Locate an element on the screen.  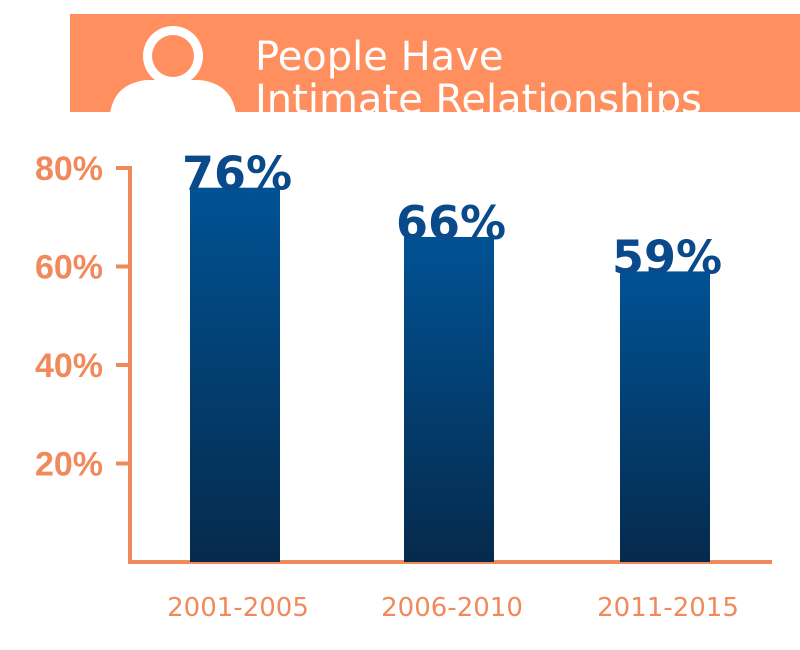
x-category-label: 2006-2010 is located at coordinates (452, 608).